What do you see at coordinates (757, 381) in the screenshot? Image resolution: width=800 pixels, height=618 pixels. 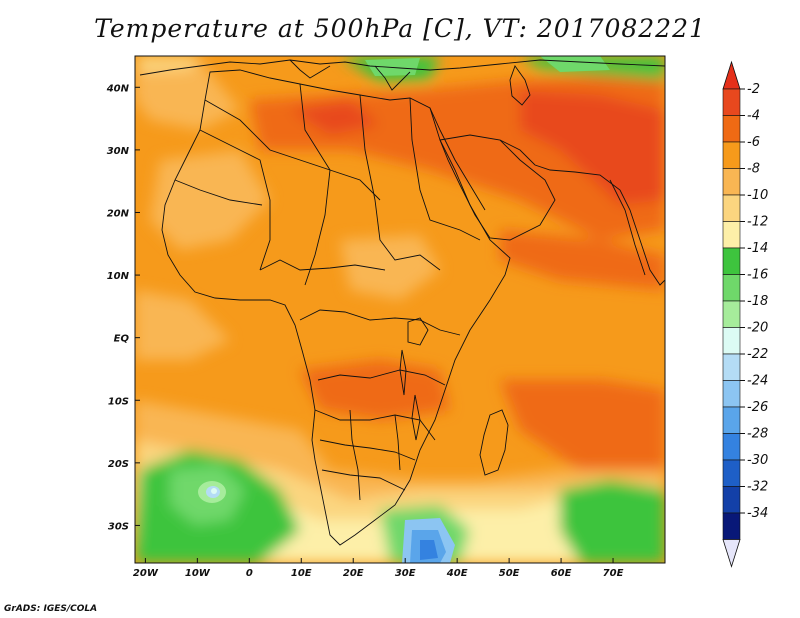 I see `colorbar-label: -24` at bounding box center [757, 381].